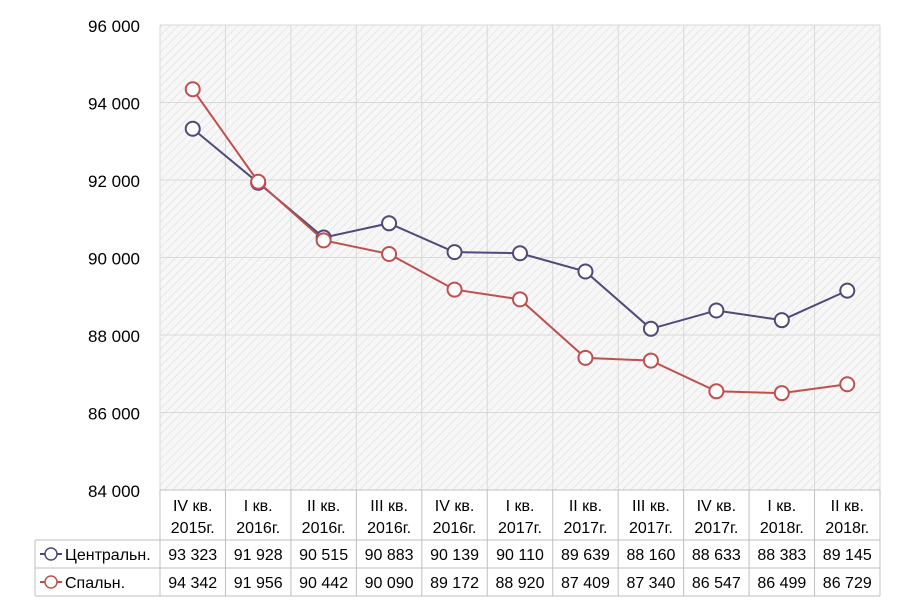 The width and height of the screenshot is (900, 611). Describe the element at coordinates (258, 555) in the screenshot. I see `table-cell-value: 91 928` at that location.